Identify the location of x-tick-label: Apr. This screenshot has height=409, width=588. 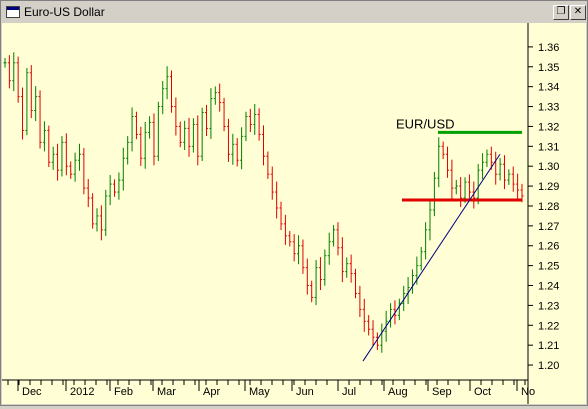
(211, 392).